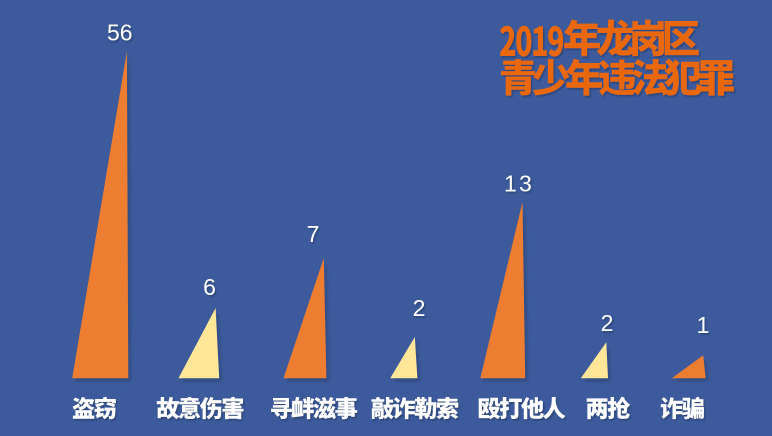 The image size is (772, 436). I want to click on svg-text: 6, so click(209, 287).